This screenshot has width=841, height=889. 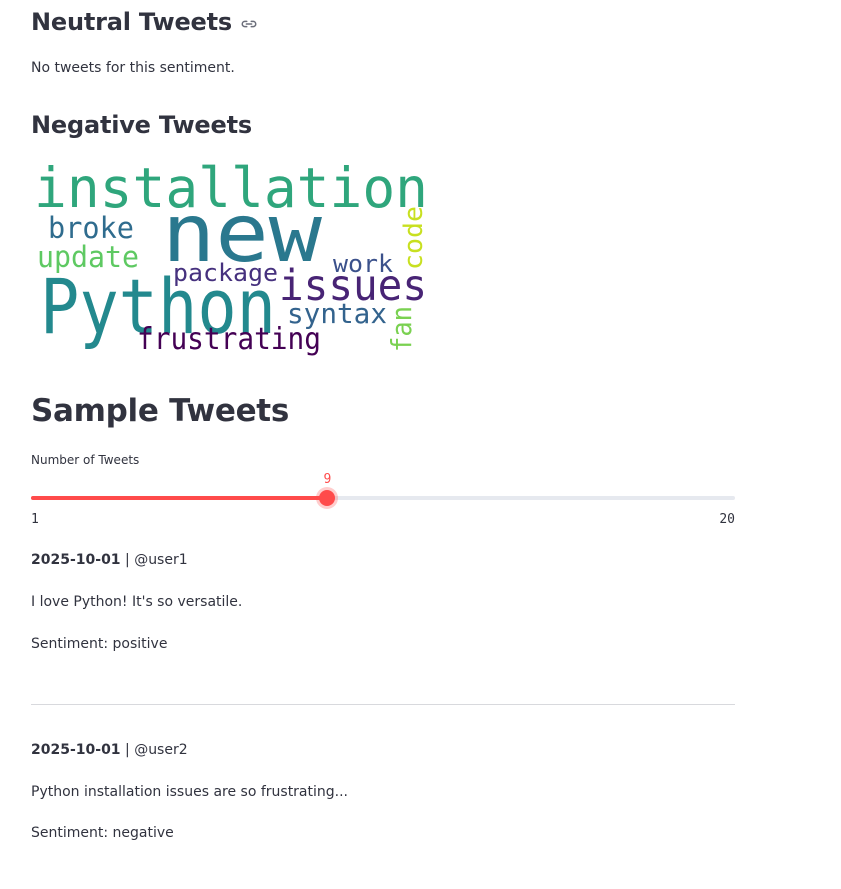 I want to click on wordcloud-word-work: work, so click(x=363, y=264).